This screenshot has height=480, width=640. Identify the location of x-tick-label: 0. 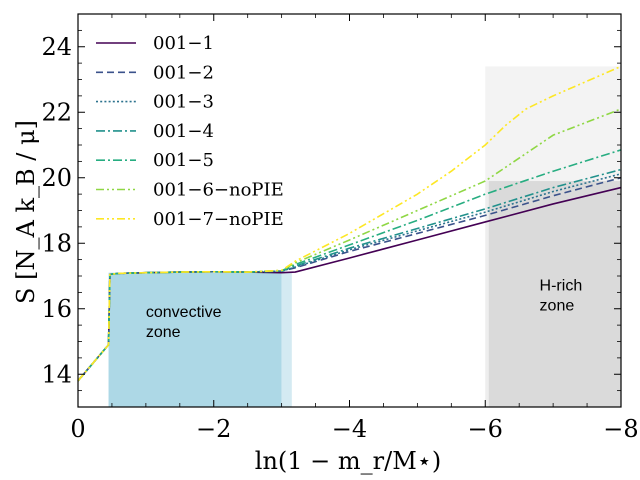
(77, 429).